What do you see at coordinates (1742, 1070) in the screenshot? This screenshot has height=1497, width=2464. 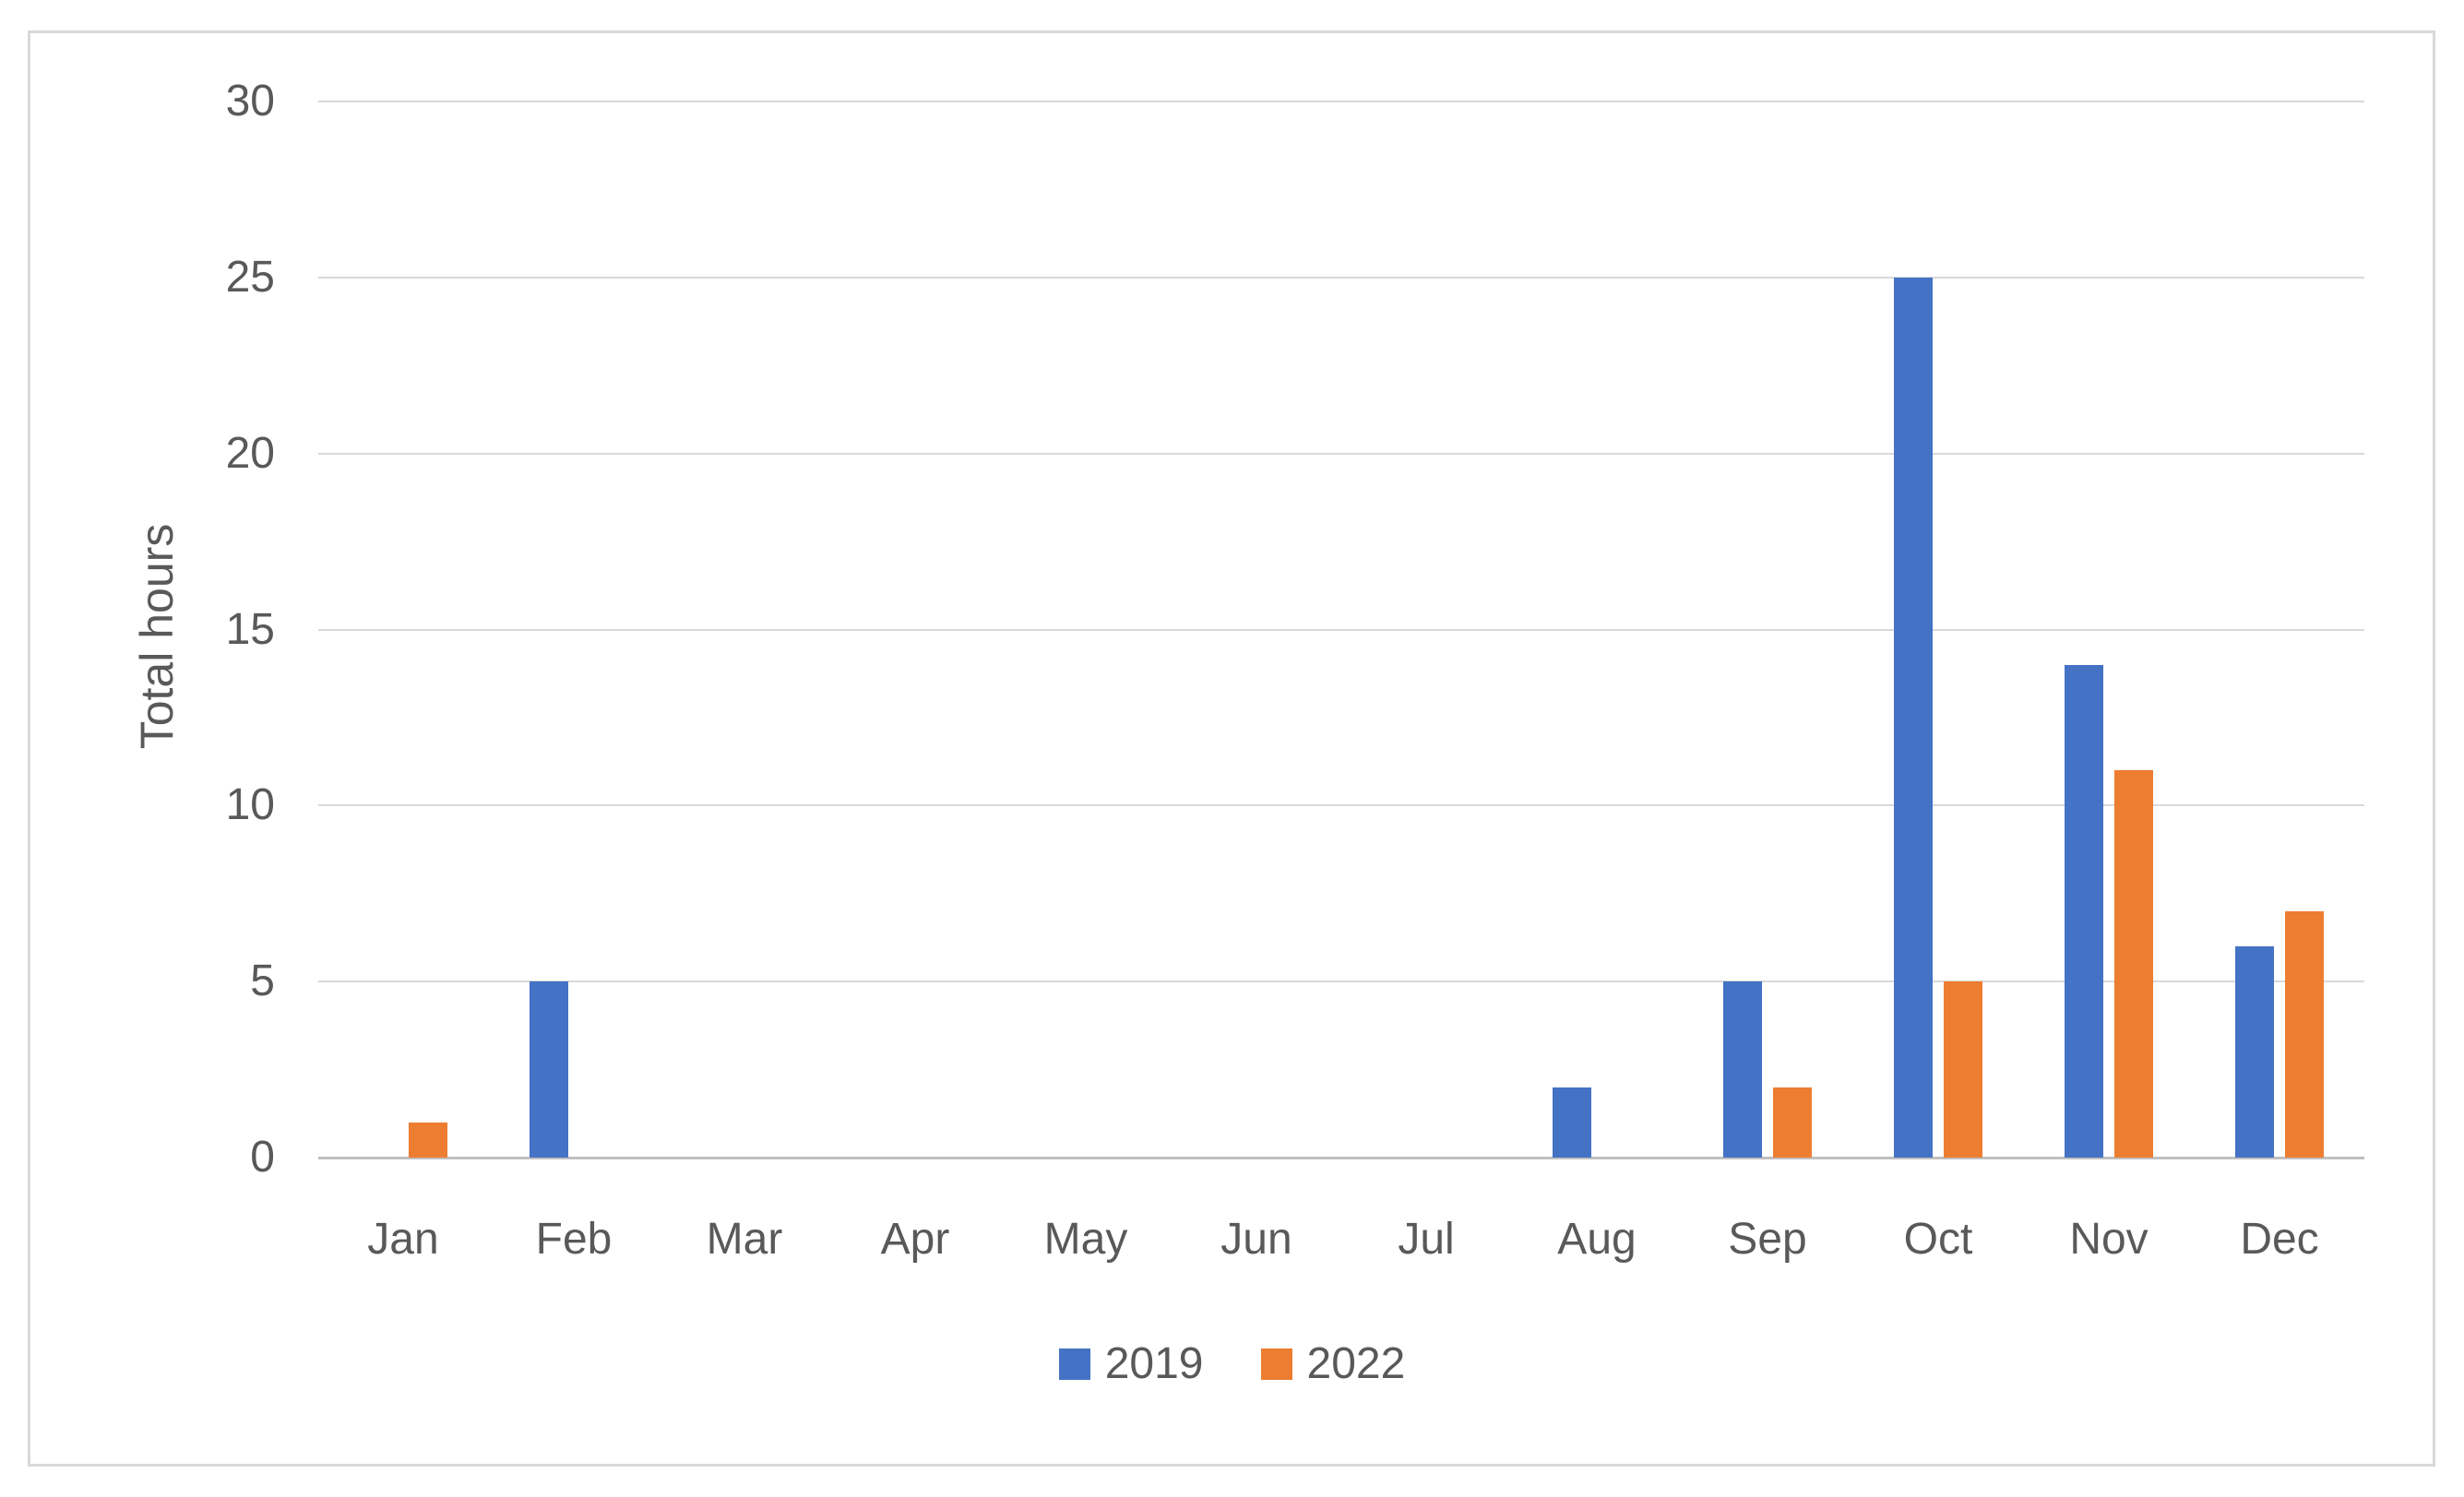 I see `bar-2019-sep` at bounding box center [1742, 1070].